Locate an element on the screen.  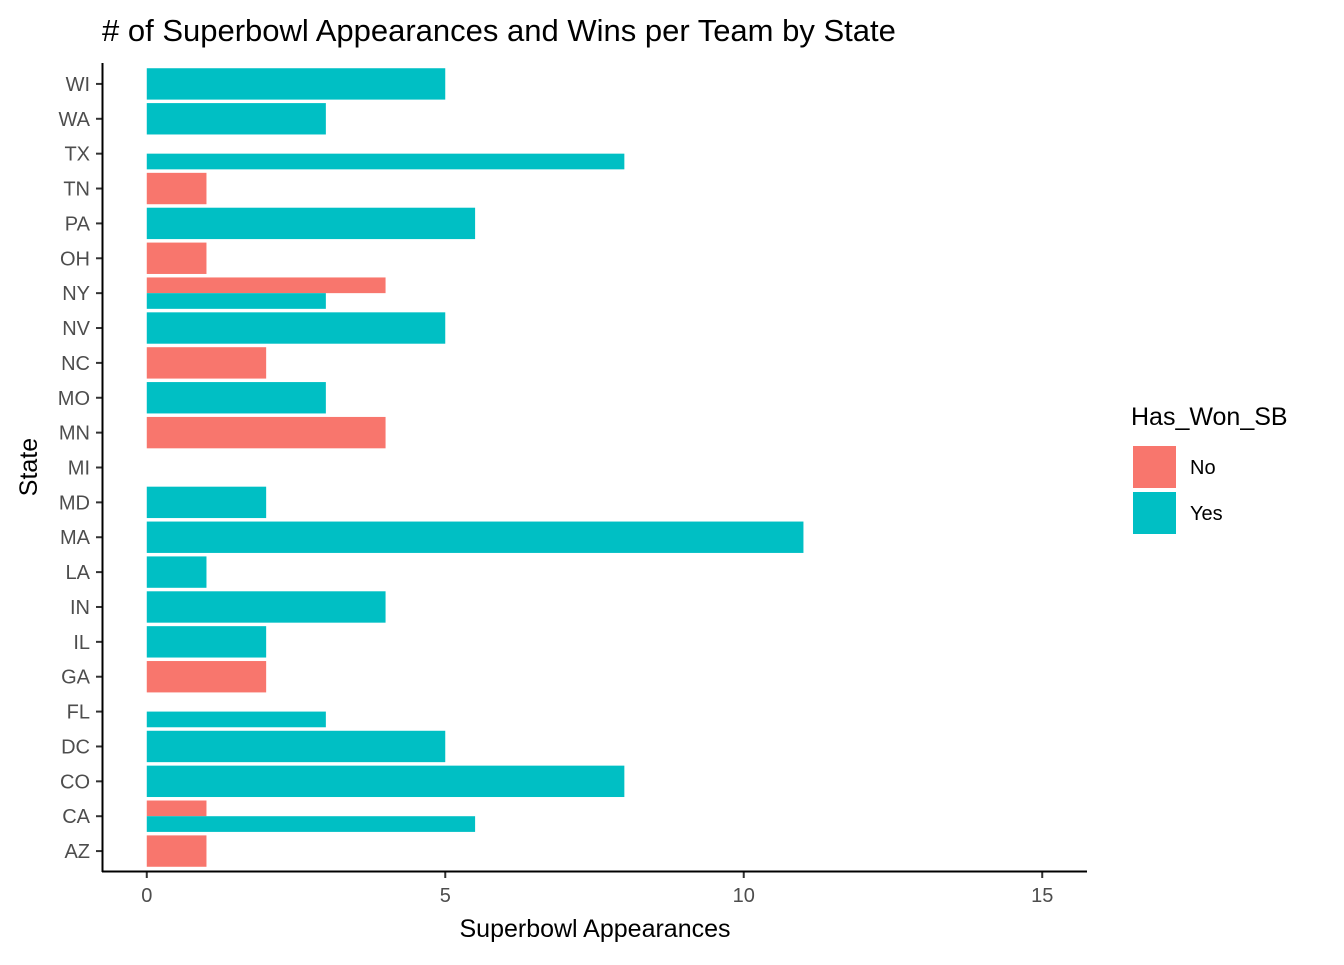
bar-wa-yes is located at coordinates (236, 119).